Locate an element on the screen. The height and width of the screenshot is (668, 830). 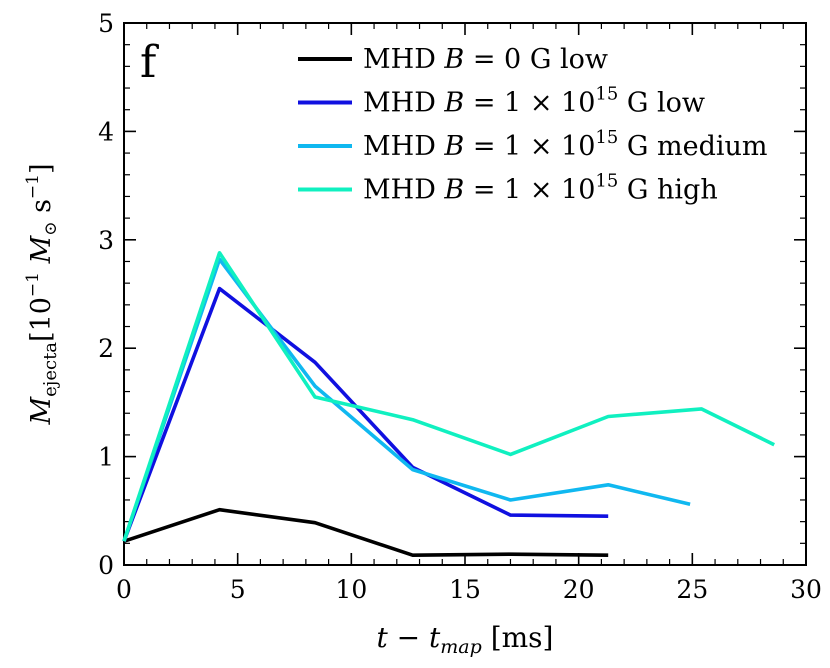
y-axis-label-sub: ejecta is located at coordinates (50, 369).